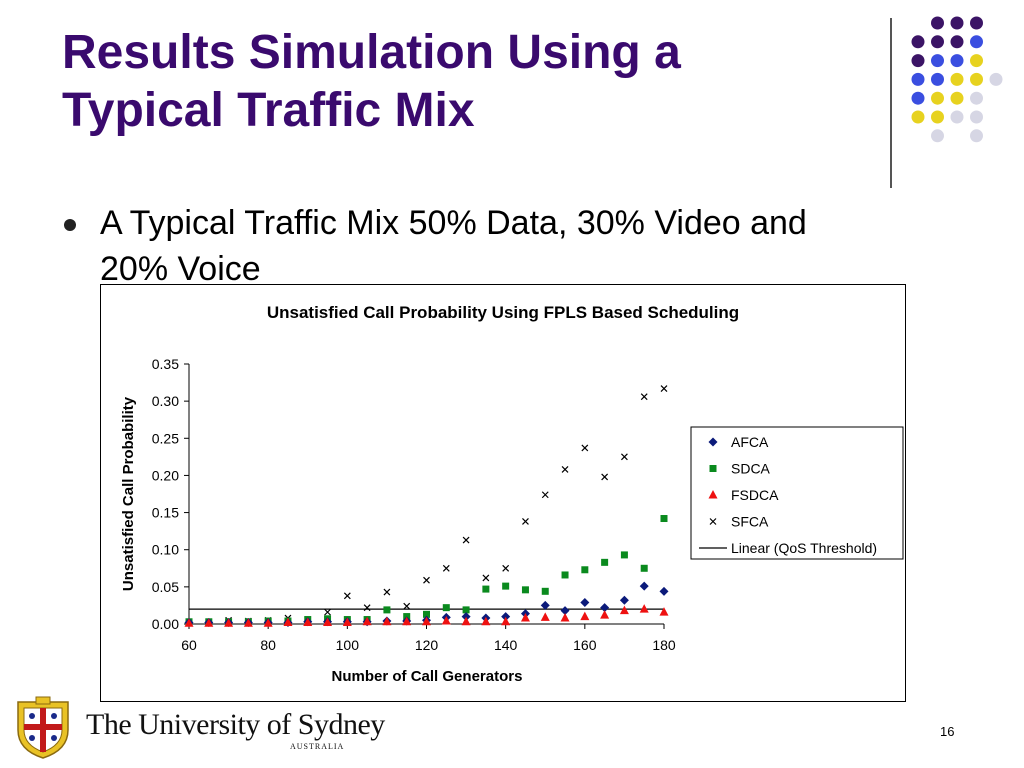 The height and width of the screenshot is (768, 1024). What do you see at coordinates (804, 548) in the screenshot?
I see `legend-label: Linear (QoS Threshold)` at bounding box center [804, 548].